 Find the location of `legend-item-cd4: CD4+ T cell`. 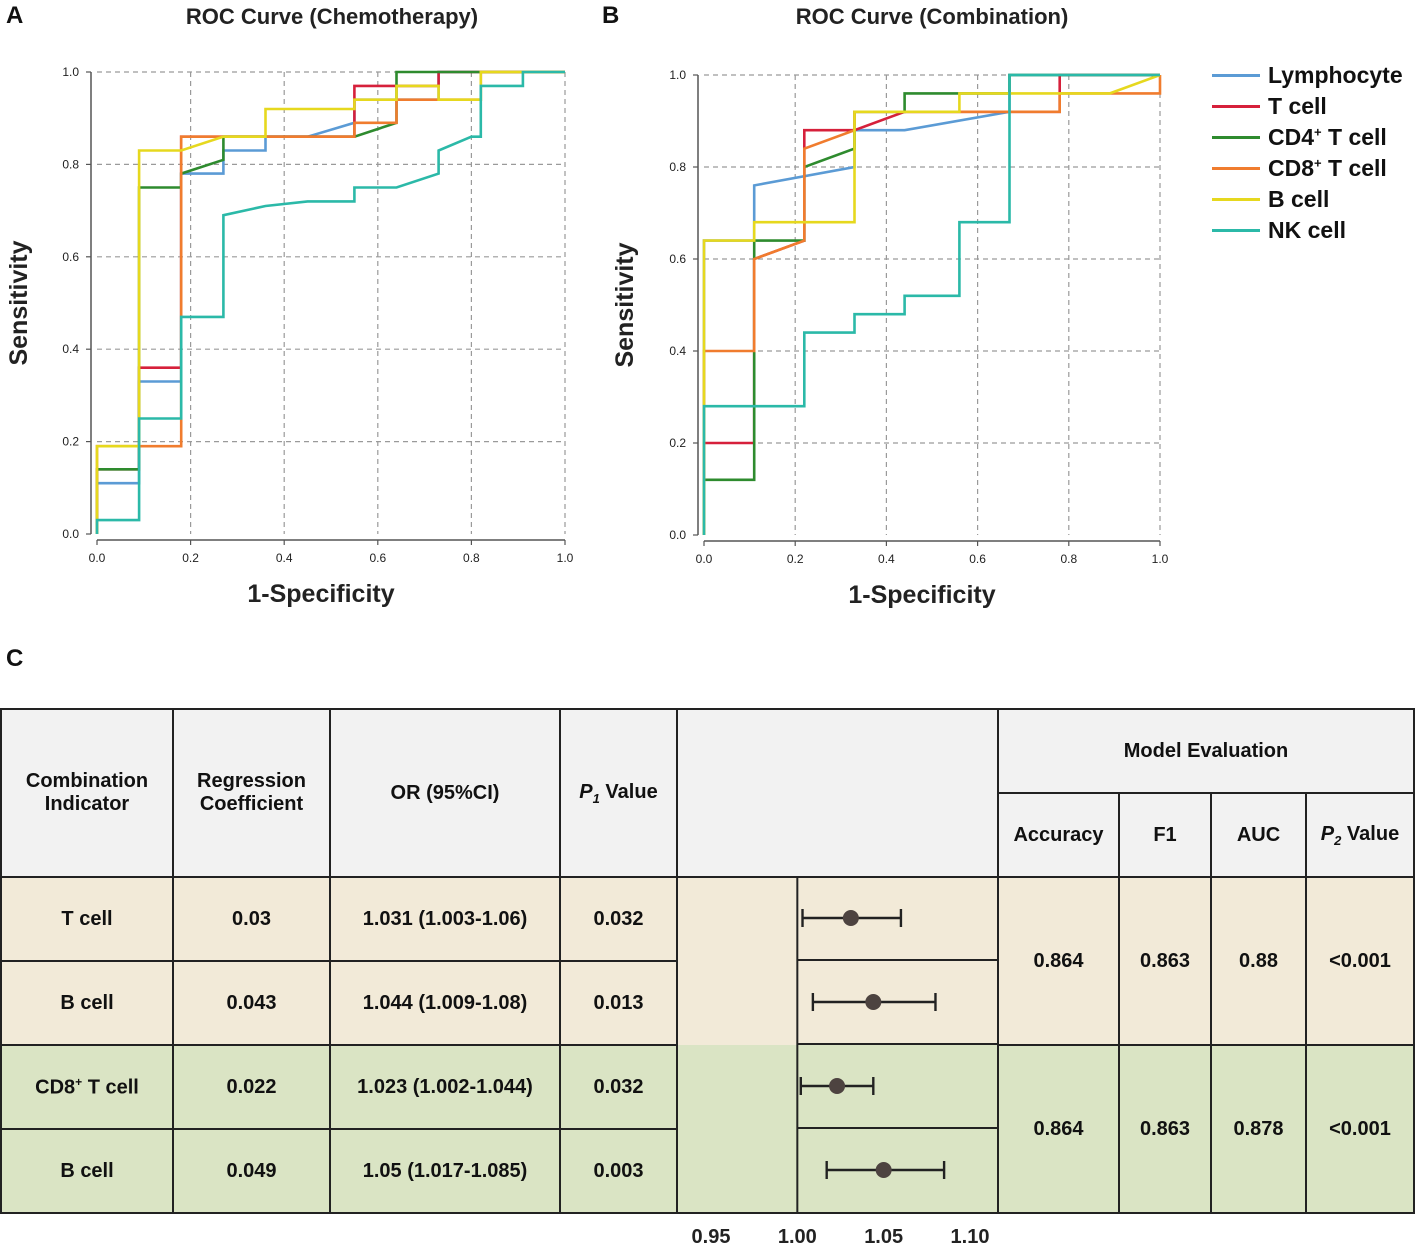

legend-item-cd4: CD4+ T cell is located at coordinates (1307, 137).